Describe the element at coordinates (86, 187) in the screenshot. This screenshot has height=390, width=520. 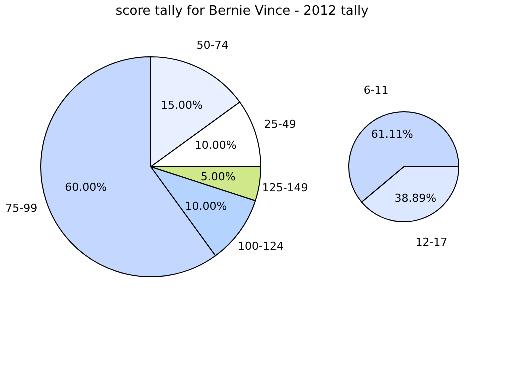
I see `data-label: 60.00%` at that location.